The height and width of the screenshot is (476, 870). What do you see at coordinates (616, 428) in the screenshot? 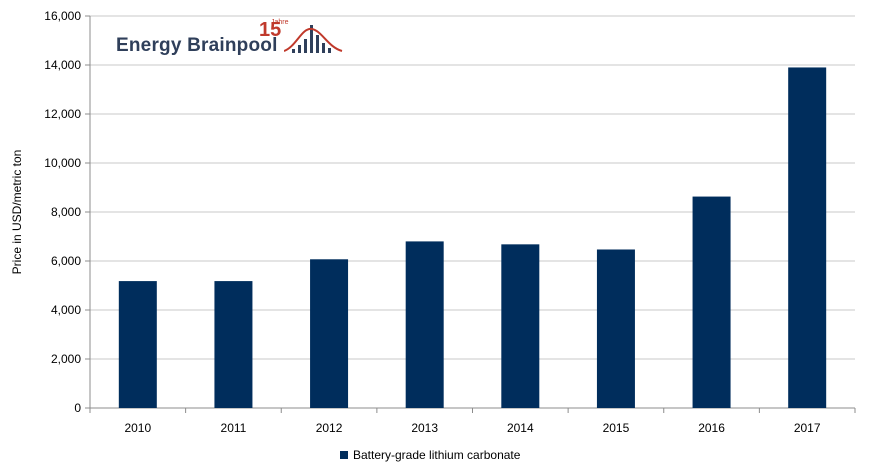
I see `x-tick-label-2015: 2015` at bounding box center [616, 428].